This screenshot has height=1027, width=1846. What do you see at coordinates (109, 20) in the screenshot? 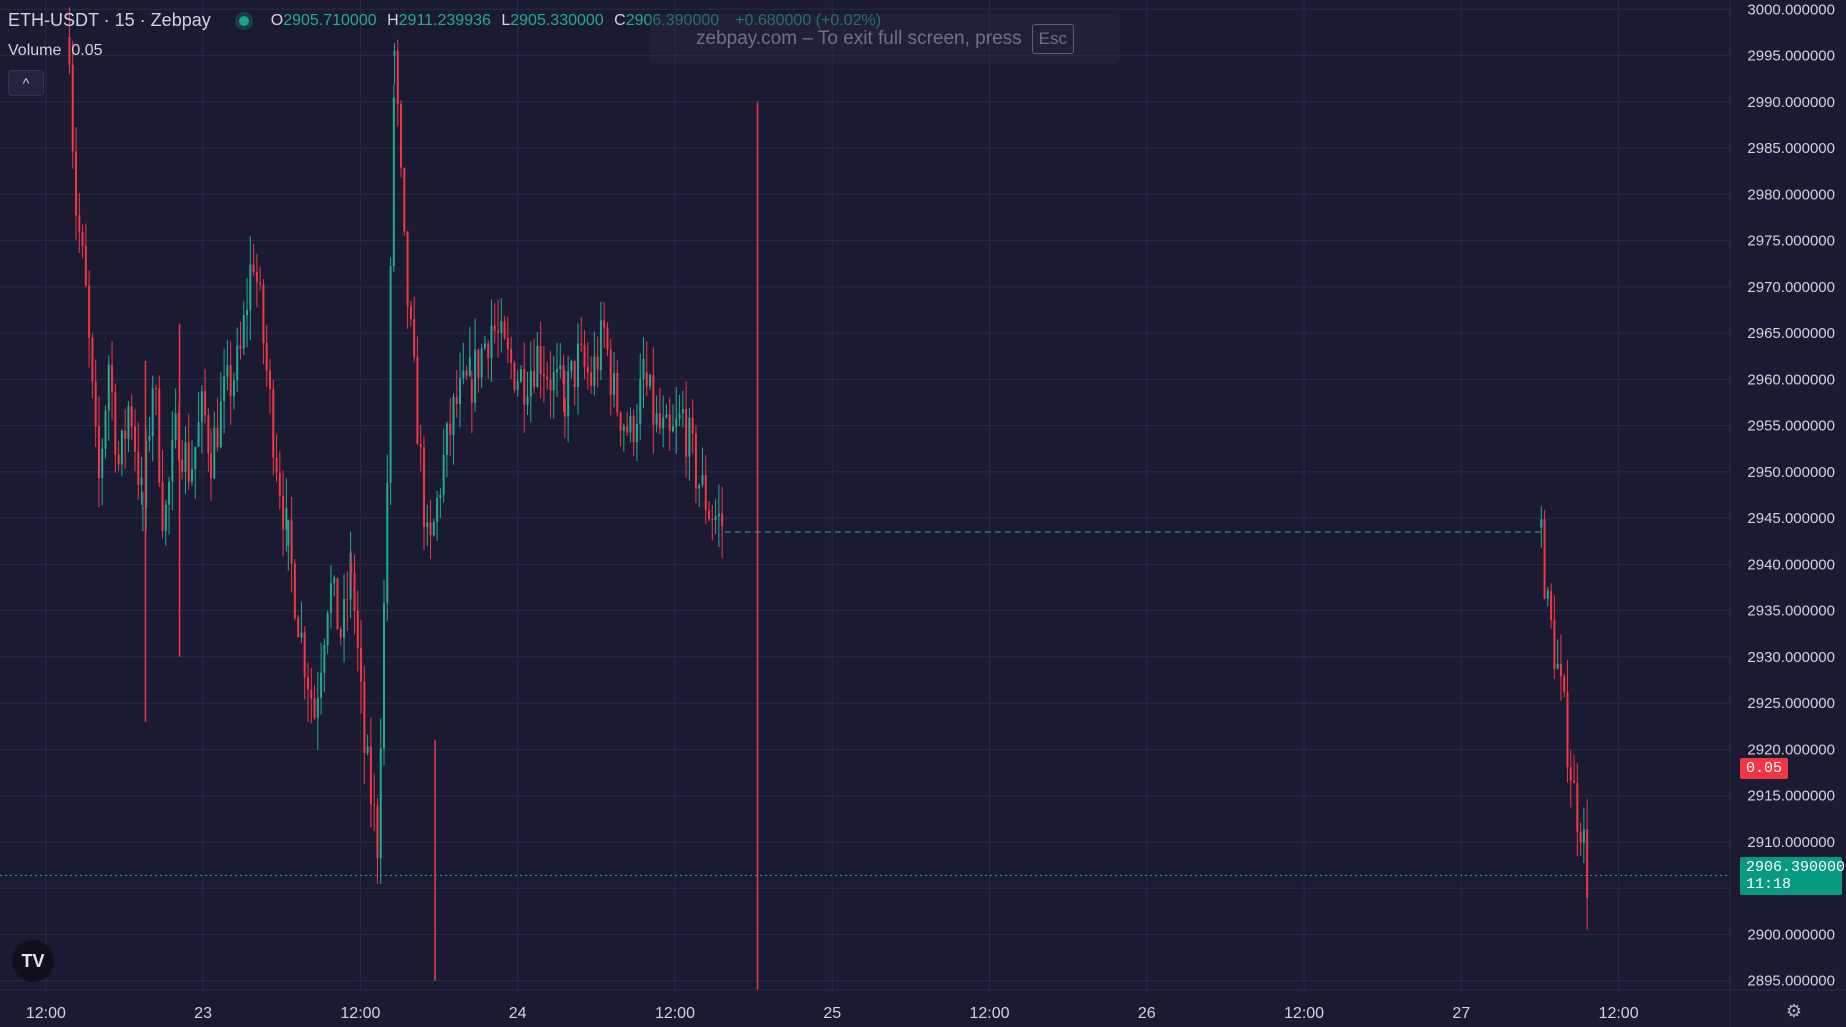
I see `symbol-title: ETH-USDT · 15 · Zebpay` at bounding box center [109, 20].